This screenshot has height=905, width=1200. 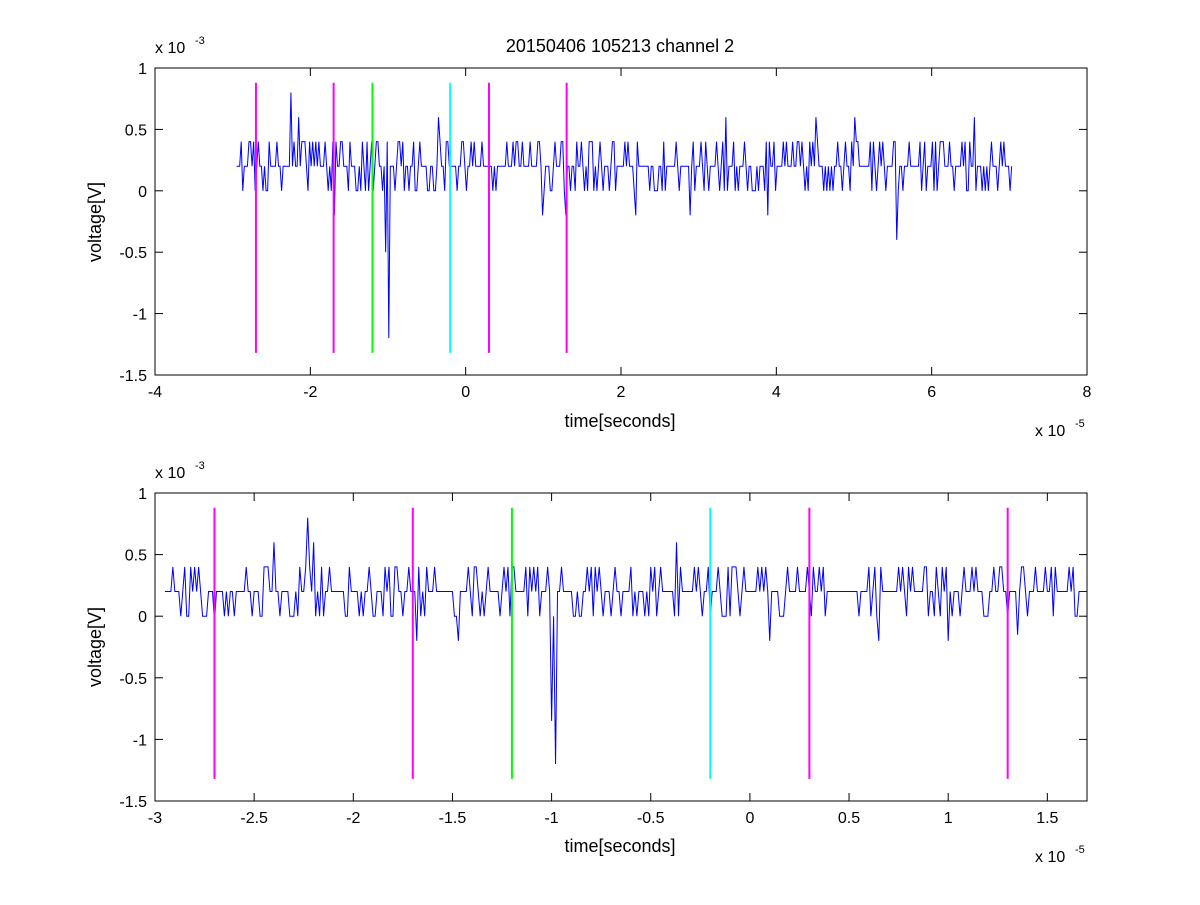 I want to click on subplot-top-y-exponent: x 10 -3, so click(x=180, y=46).